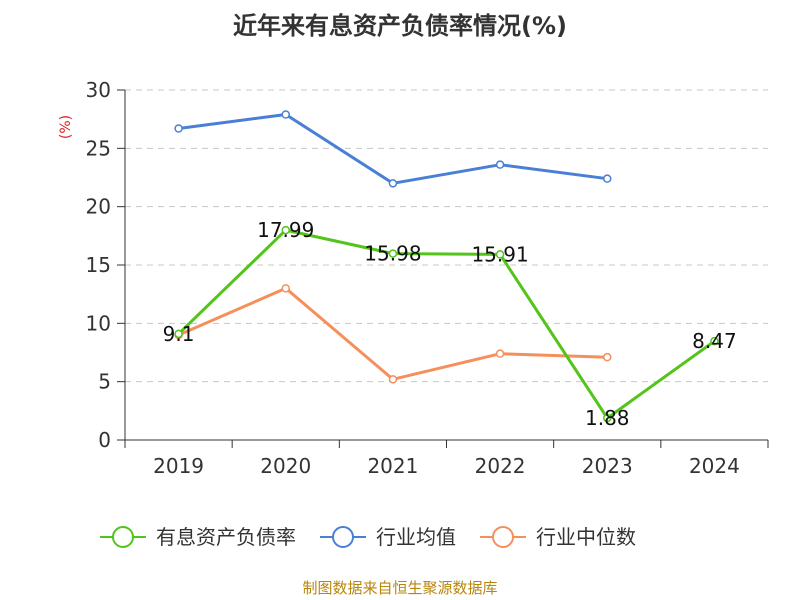 This screenshot has width=800, height=600. Describe the element at coordinates (607, 466) in the screenshot. I see `x-tick-label: 2023` at that location.